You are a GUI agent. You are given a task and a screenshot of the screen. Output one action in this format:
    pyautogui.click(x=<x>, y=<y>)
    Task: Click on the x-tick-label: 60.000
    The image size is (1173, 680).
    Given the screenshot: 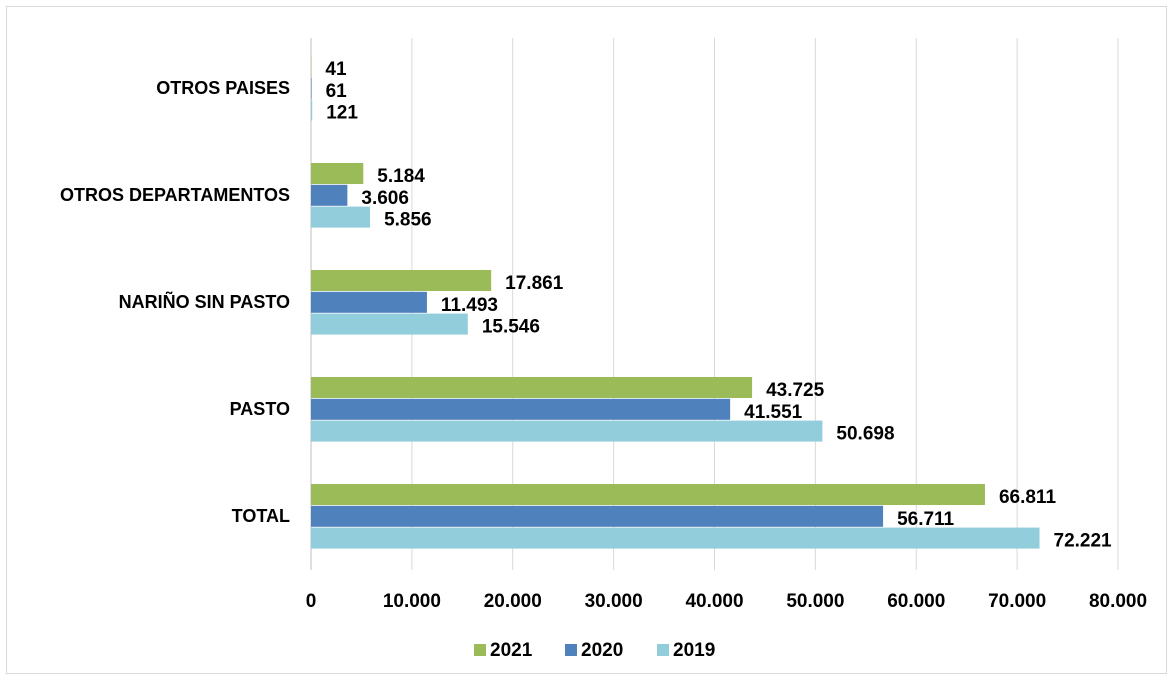 What is the action you would take?
    pyautogui.click(x=916, y=601)
    